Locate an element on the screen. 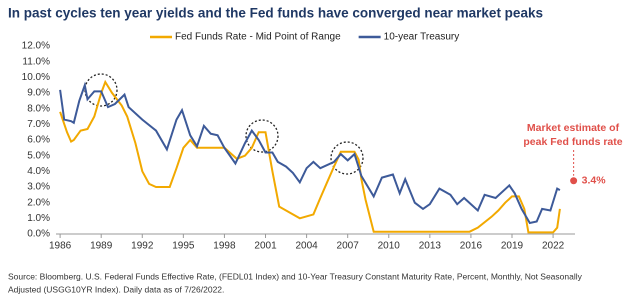  x-tick-label: 2019 is located at coordinates (512, 246).